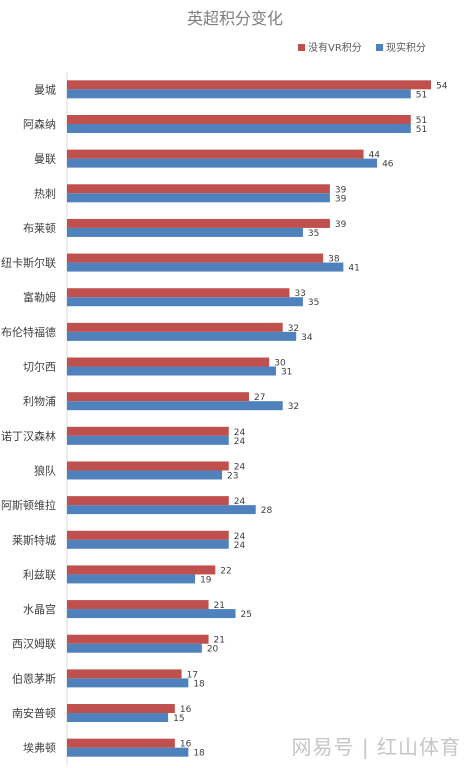 This screenshot has width=471, height=768. Describe the element at coordinates (34, 644) in the screenshot. I see `category-label: 西汉姆联` at that location.